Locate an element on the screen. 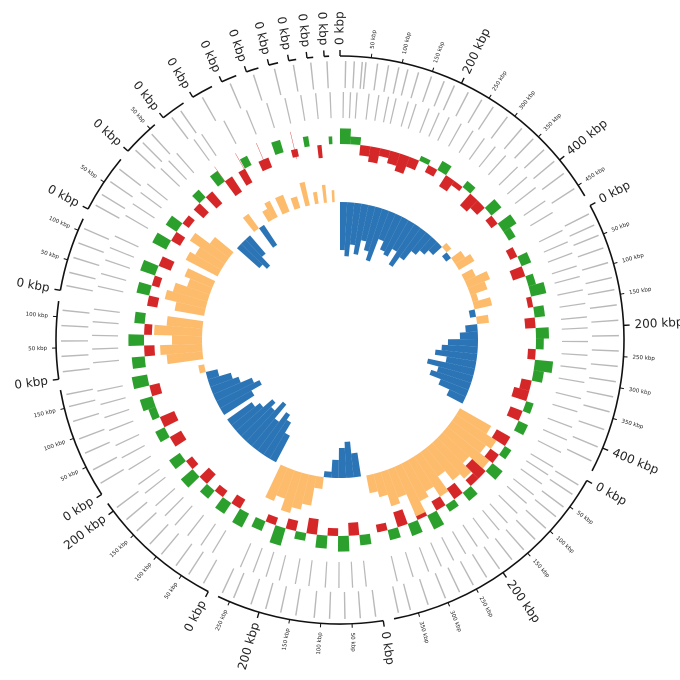  tick-label: 150 kbp is located at coordinates (287, 639).